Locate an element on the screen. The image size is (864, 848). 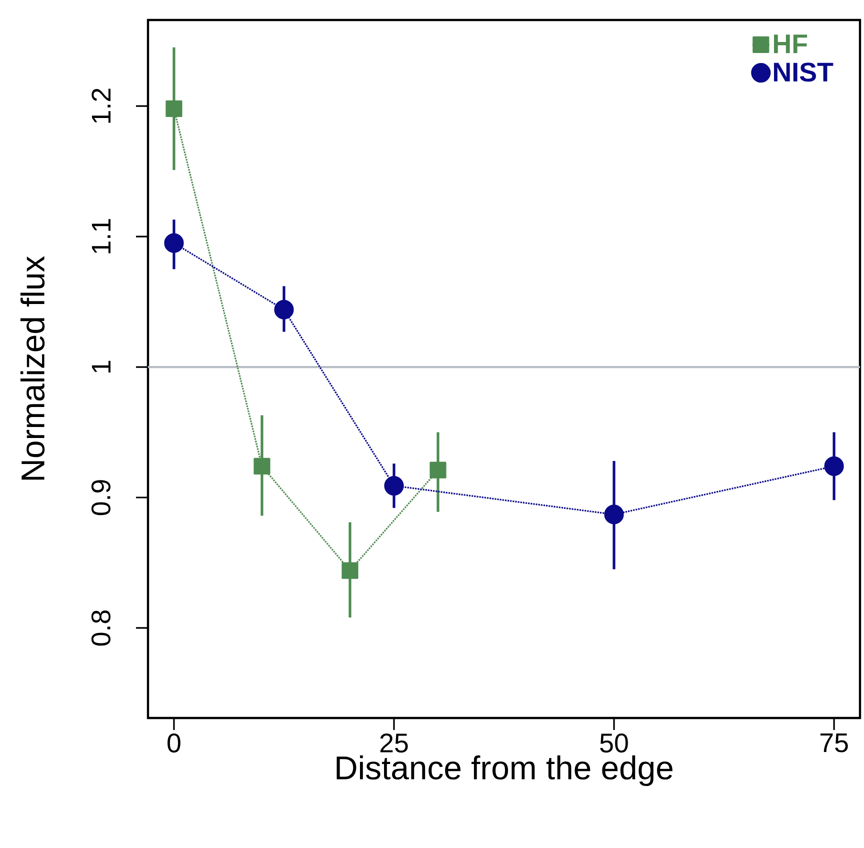
x-tick-label: 25 is located at coordinates (394, 743).